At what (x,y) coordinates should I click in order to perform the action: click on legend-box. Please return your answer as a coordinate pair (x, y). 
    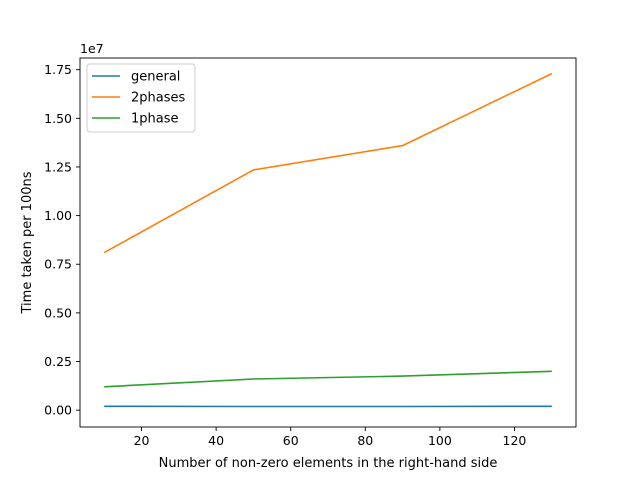
    Looking at the image, I should click on (141, 98).